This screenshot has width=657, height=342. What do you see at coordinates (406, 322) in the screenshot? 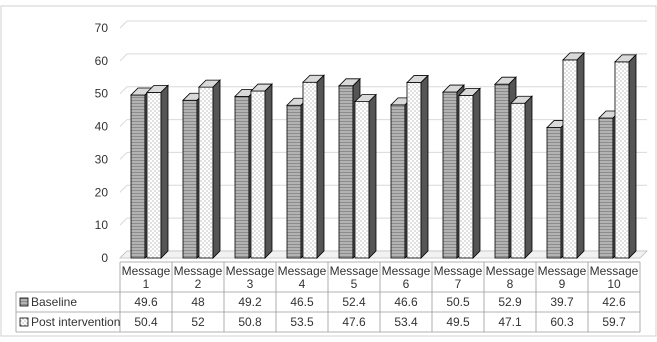
I see `data-label-post-intervention: 53.4` at bounding box center [406, 322].